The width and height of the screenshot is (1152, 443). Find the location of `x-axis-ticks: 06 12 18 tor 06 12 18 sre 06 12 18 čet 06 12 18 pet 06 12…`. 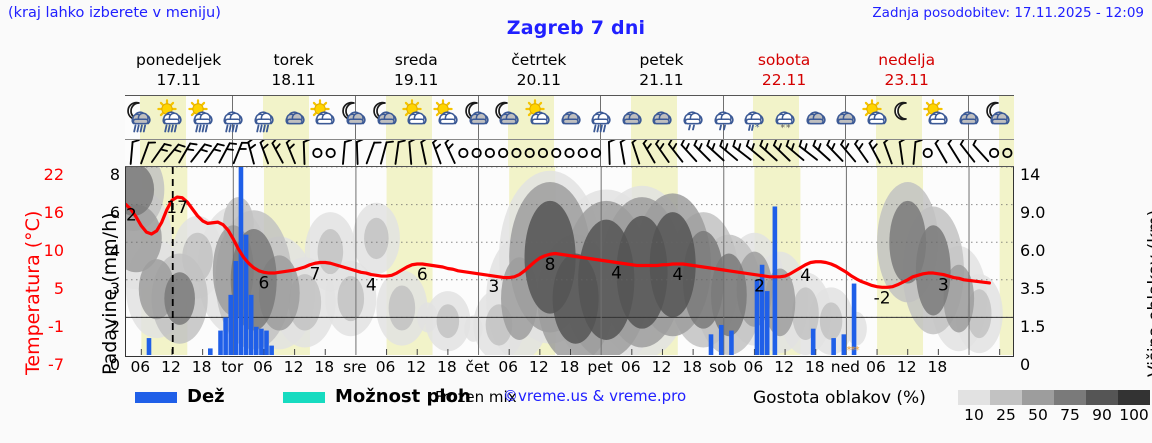

x-axis-ticks: 06 12 18 tor 06 12 18 sre 06 12 18 čet 06 12 18 pet 06 12… is located at coordinates (569, 369).